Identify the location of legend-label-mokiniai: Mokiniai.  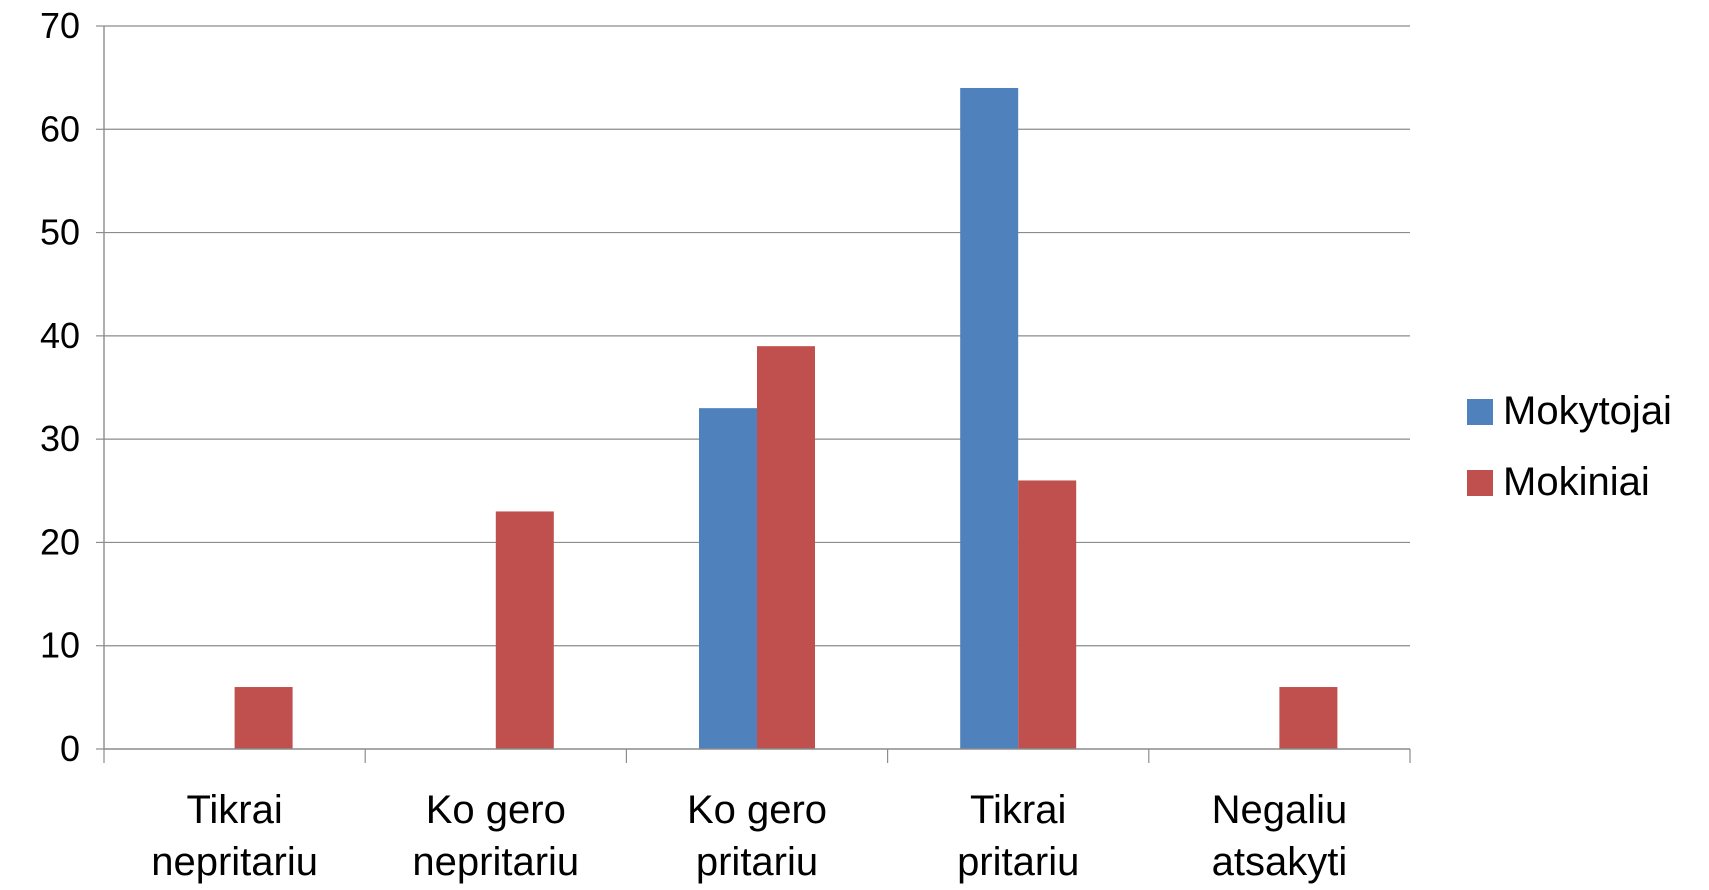
(1576, 482).